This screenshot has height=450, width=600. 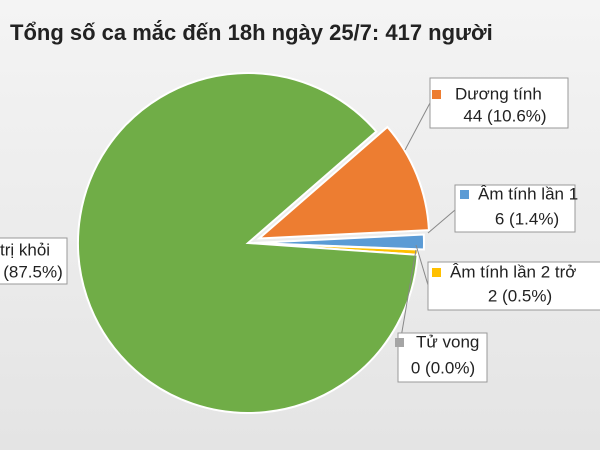 I want to click on slice-value: 0 (0.0%), so click(x=443, y=367).